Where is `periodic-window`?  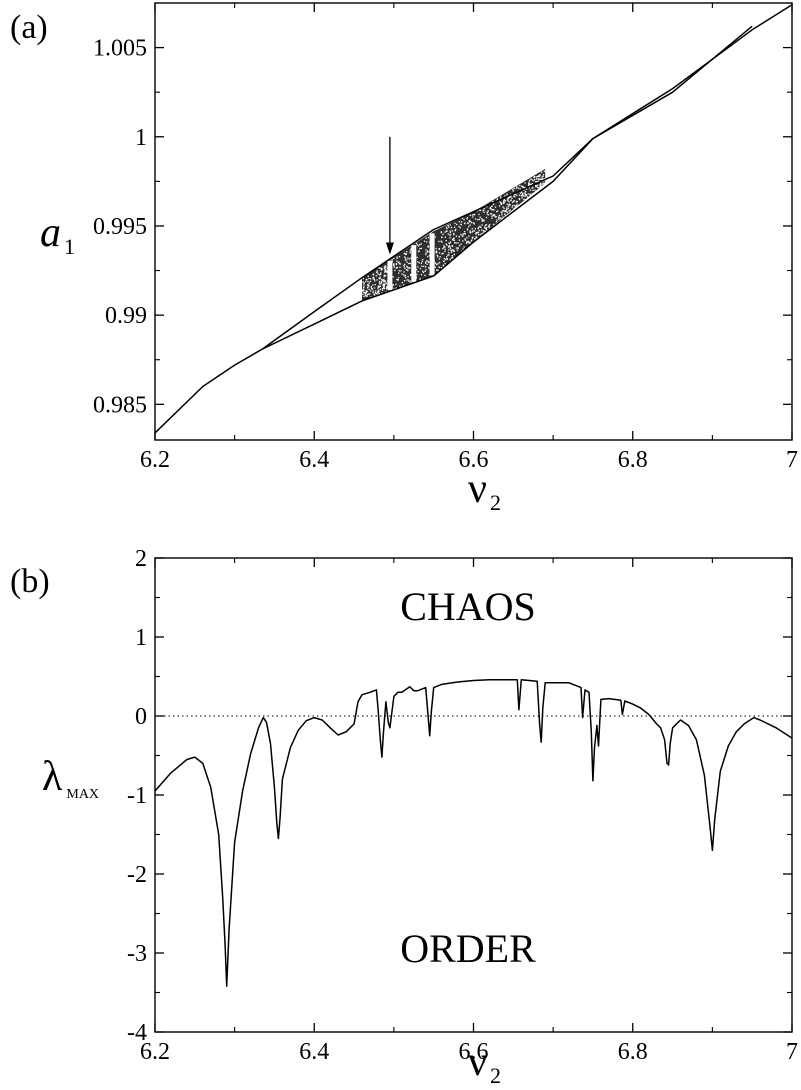
periodic-window is located at coordinates (414, 263).